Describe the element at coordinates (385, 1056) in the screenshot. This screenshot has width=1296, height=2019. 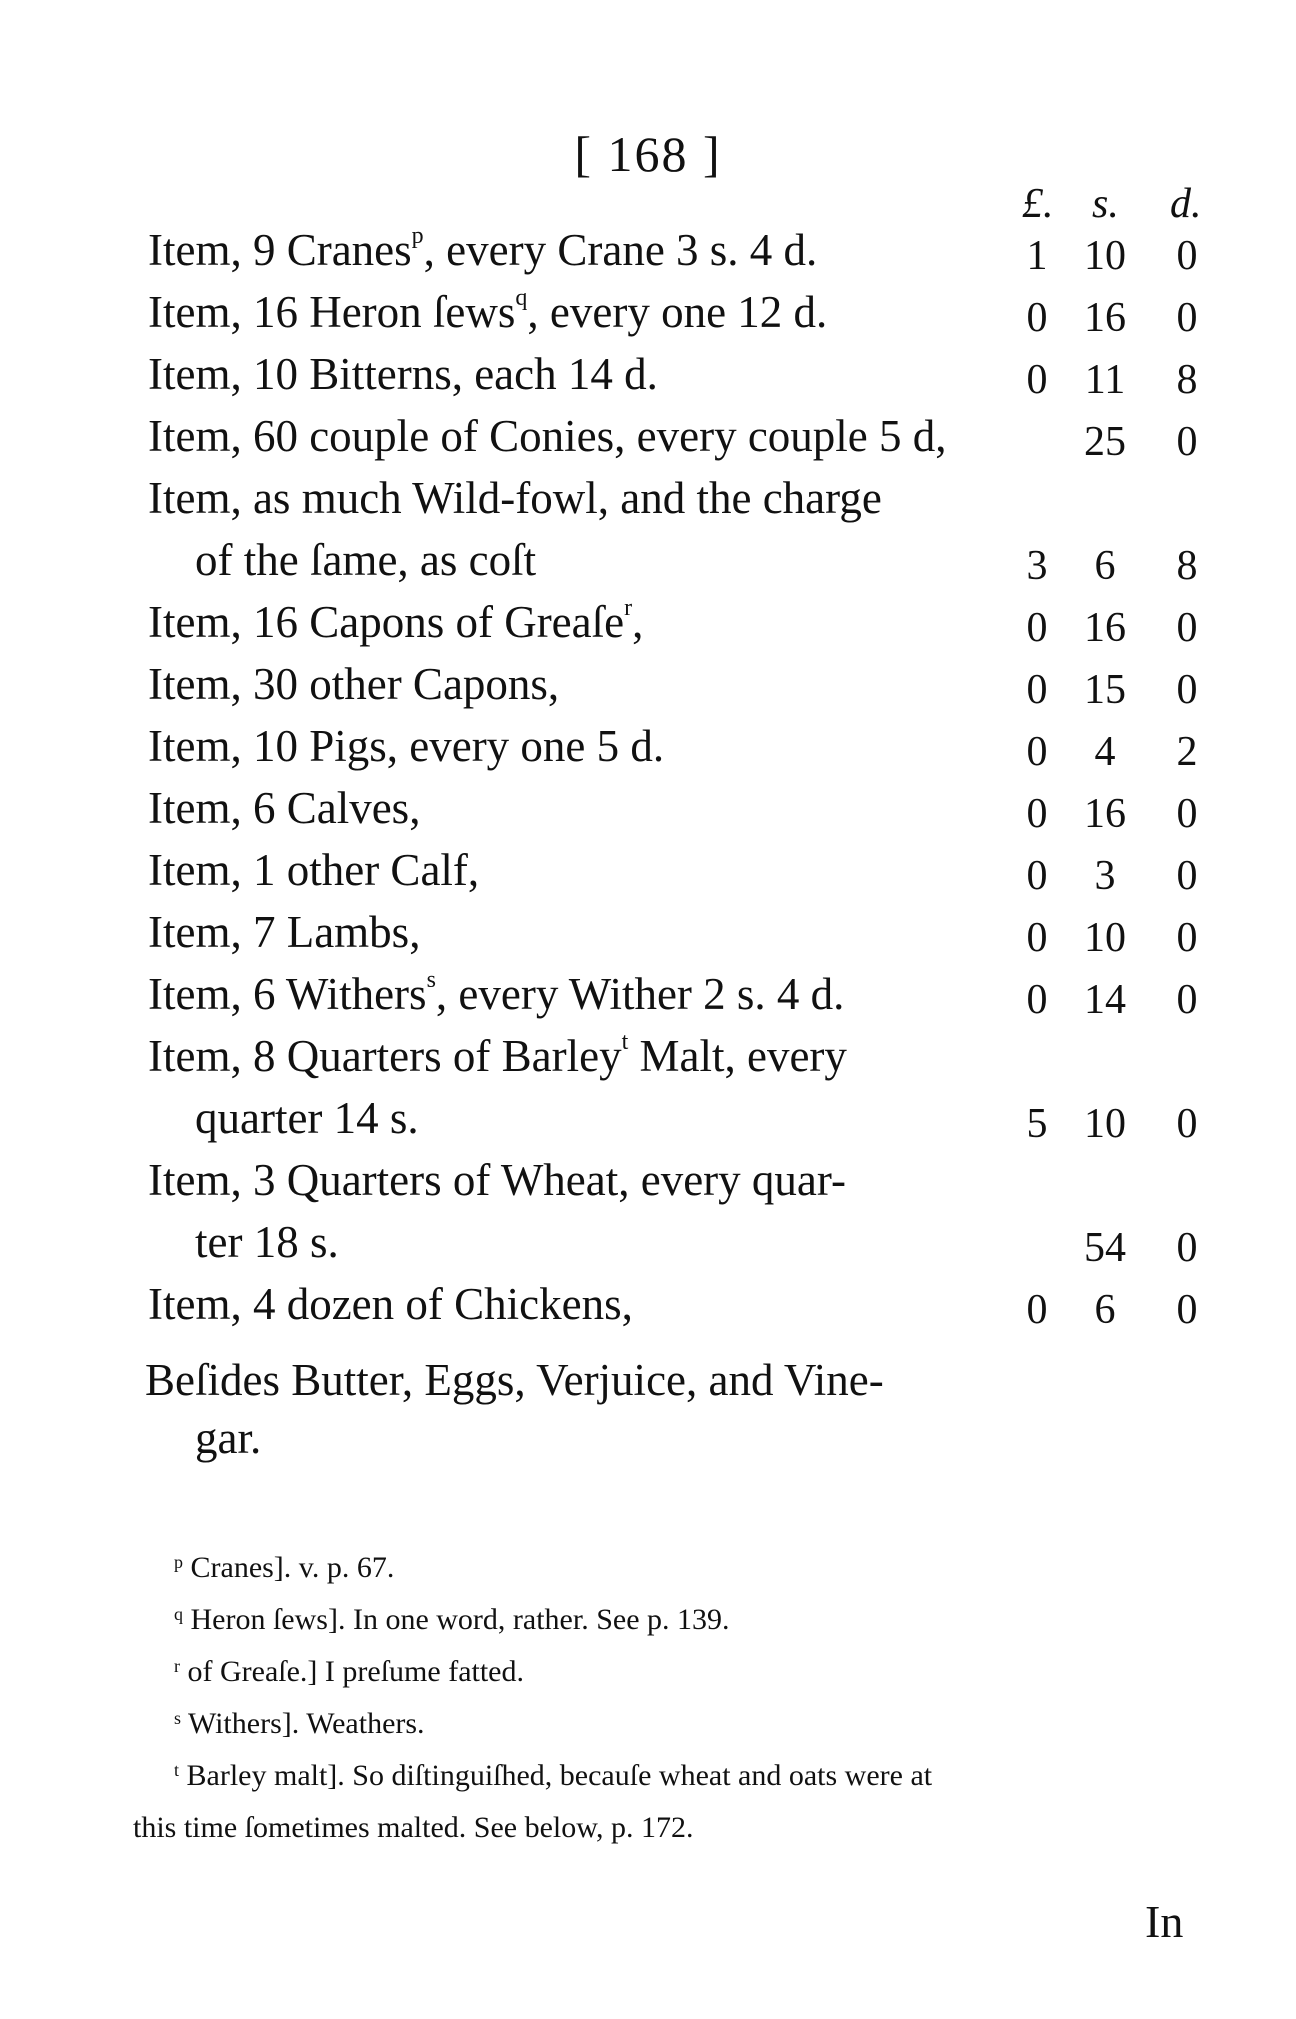
I see `item-text: Item, 8 Quarters of Barley` at that location.